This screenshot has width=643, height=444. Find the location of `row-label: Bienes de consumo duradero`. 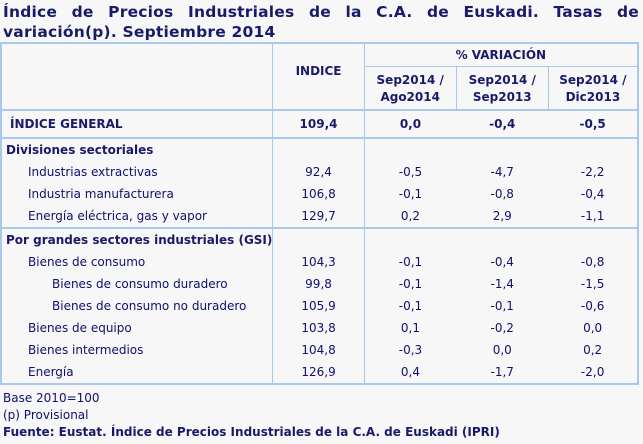

row-label: Bienes de consumo duradero is located at coordinates (140, 284).